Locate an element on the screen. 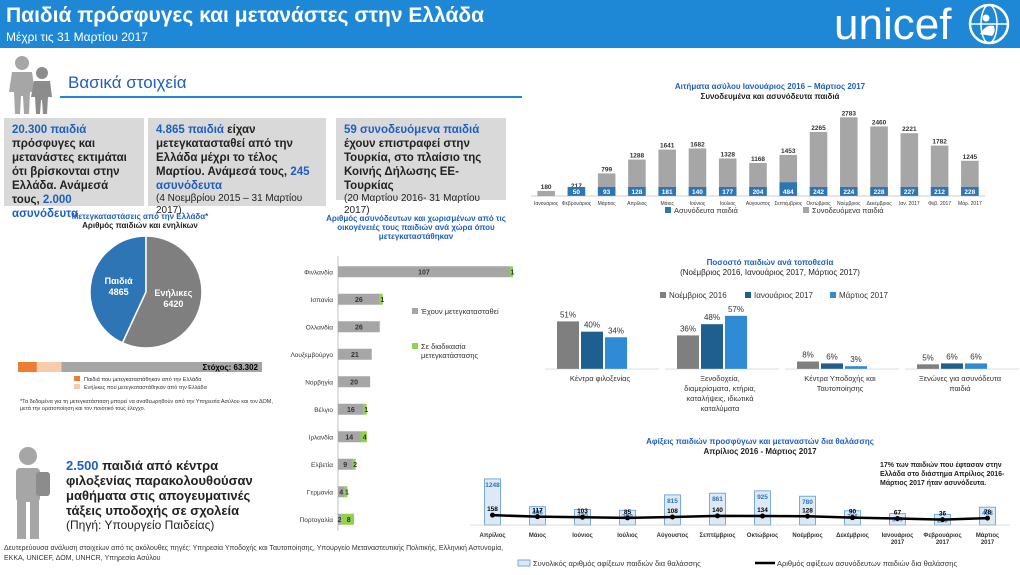 The width and height of the screenshot is (1020, 575). reloc-label-relocated-0: 107 is located at coordinates (424, 272).